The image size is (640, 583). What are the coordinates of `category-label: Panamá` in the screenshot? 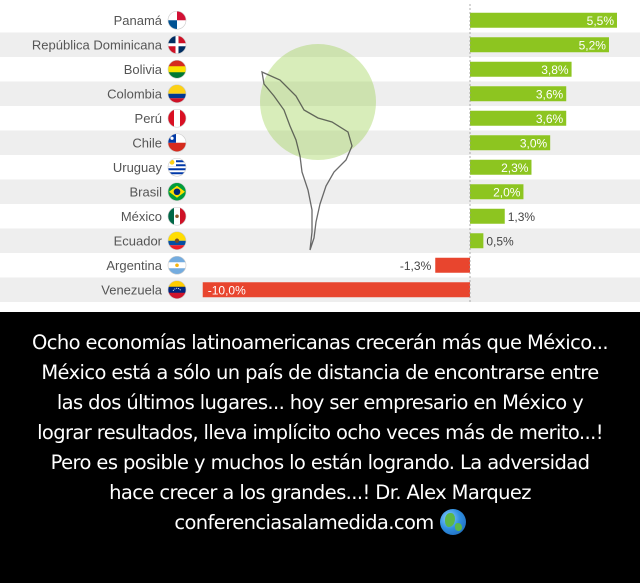 It's located at (138, 20).